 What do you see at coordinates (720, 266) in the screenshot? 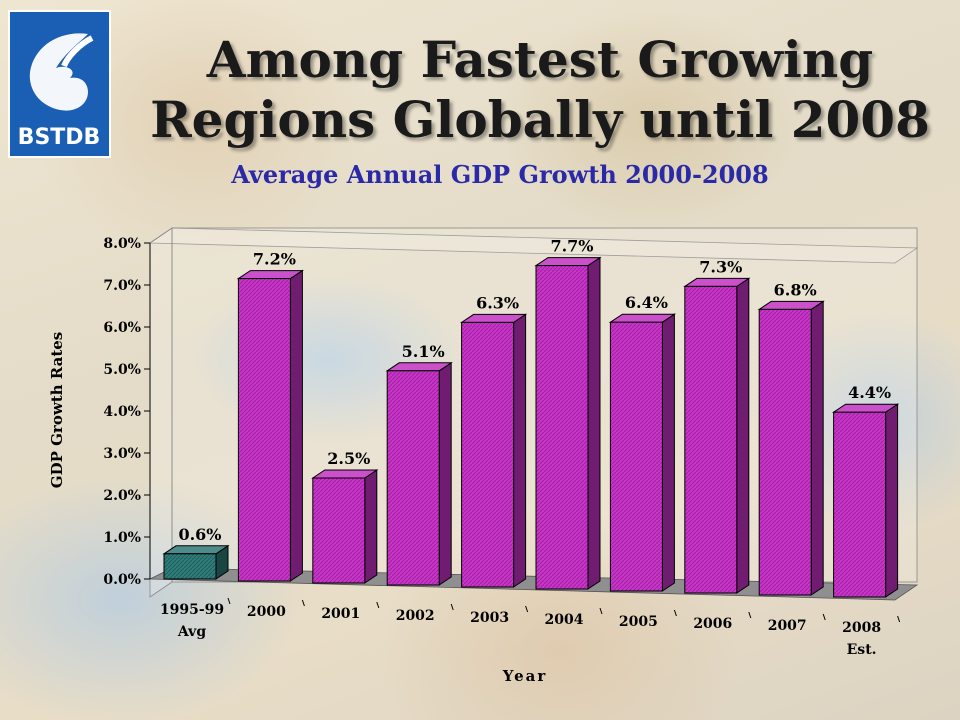
I see `data-label: 7.3%` at bounding box center [720, 266].